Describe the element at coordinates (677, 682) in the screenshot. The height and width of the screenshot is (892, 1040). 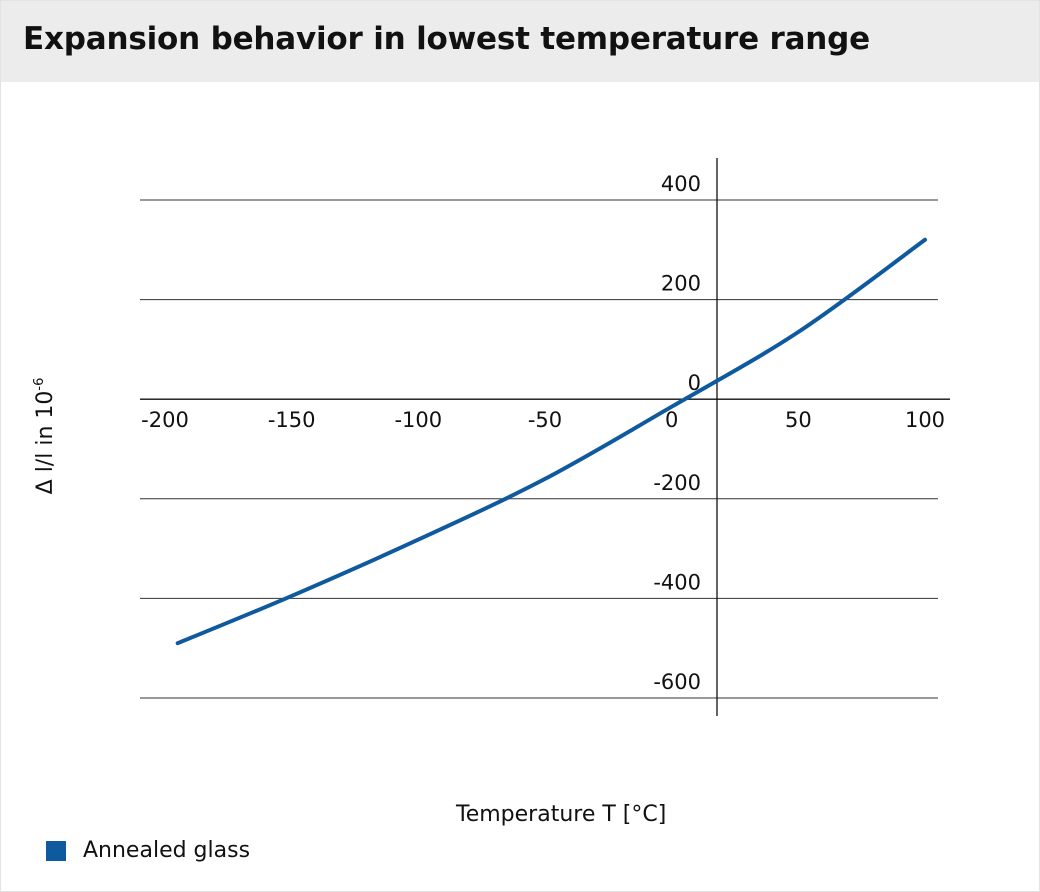
I see `y-tick-label: -600` at that location.